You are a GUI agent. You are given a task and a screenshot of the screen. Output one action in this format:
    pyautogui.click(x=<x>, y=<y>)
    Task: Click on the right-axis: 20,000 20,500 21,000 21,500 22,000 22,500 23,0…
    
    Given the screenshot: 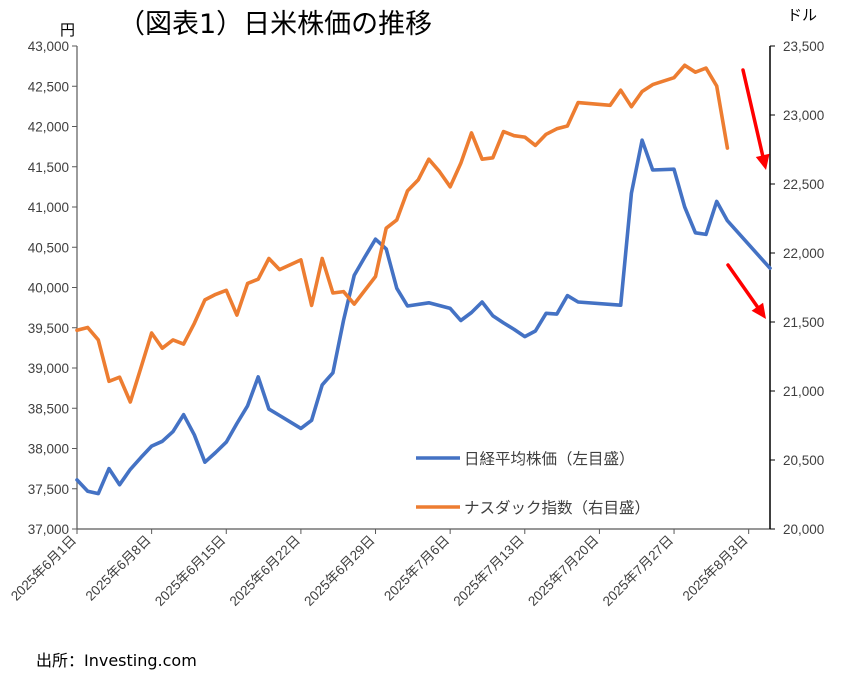 What is the action you would take?
    pyautogui.click(x=796, y=288)
    